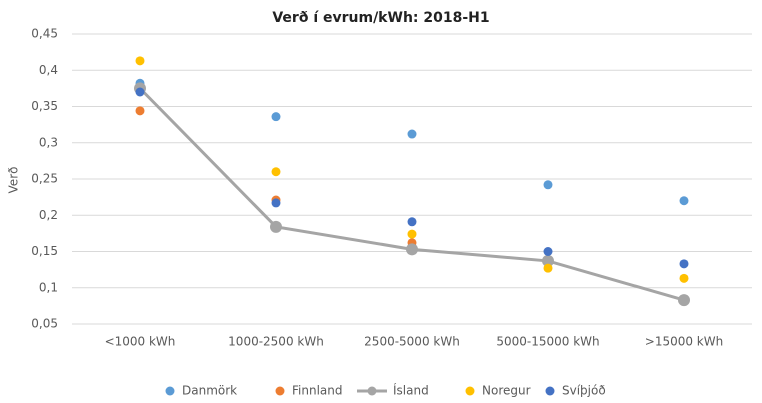  What do you see at coordinates (209, 391) in the screenshot?
I see `legend-label: Danmörk` at bounding box center [209, 391].